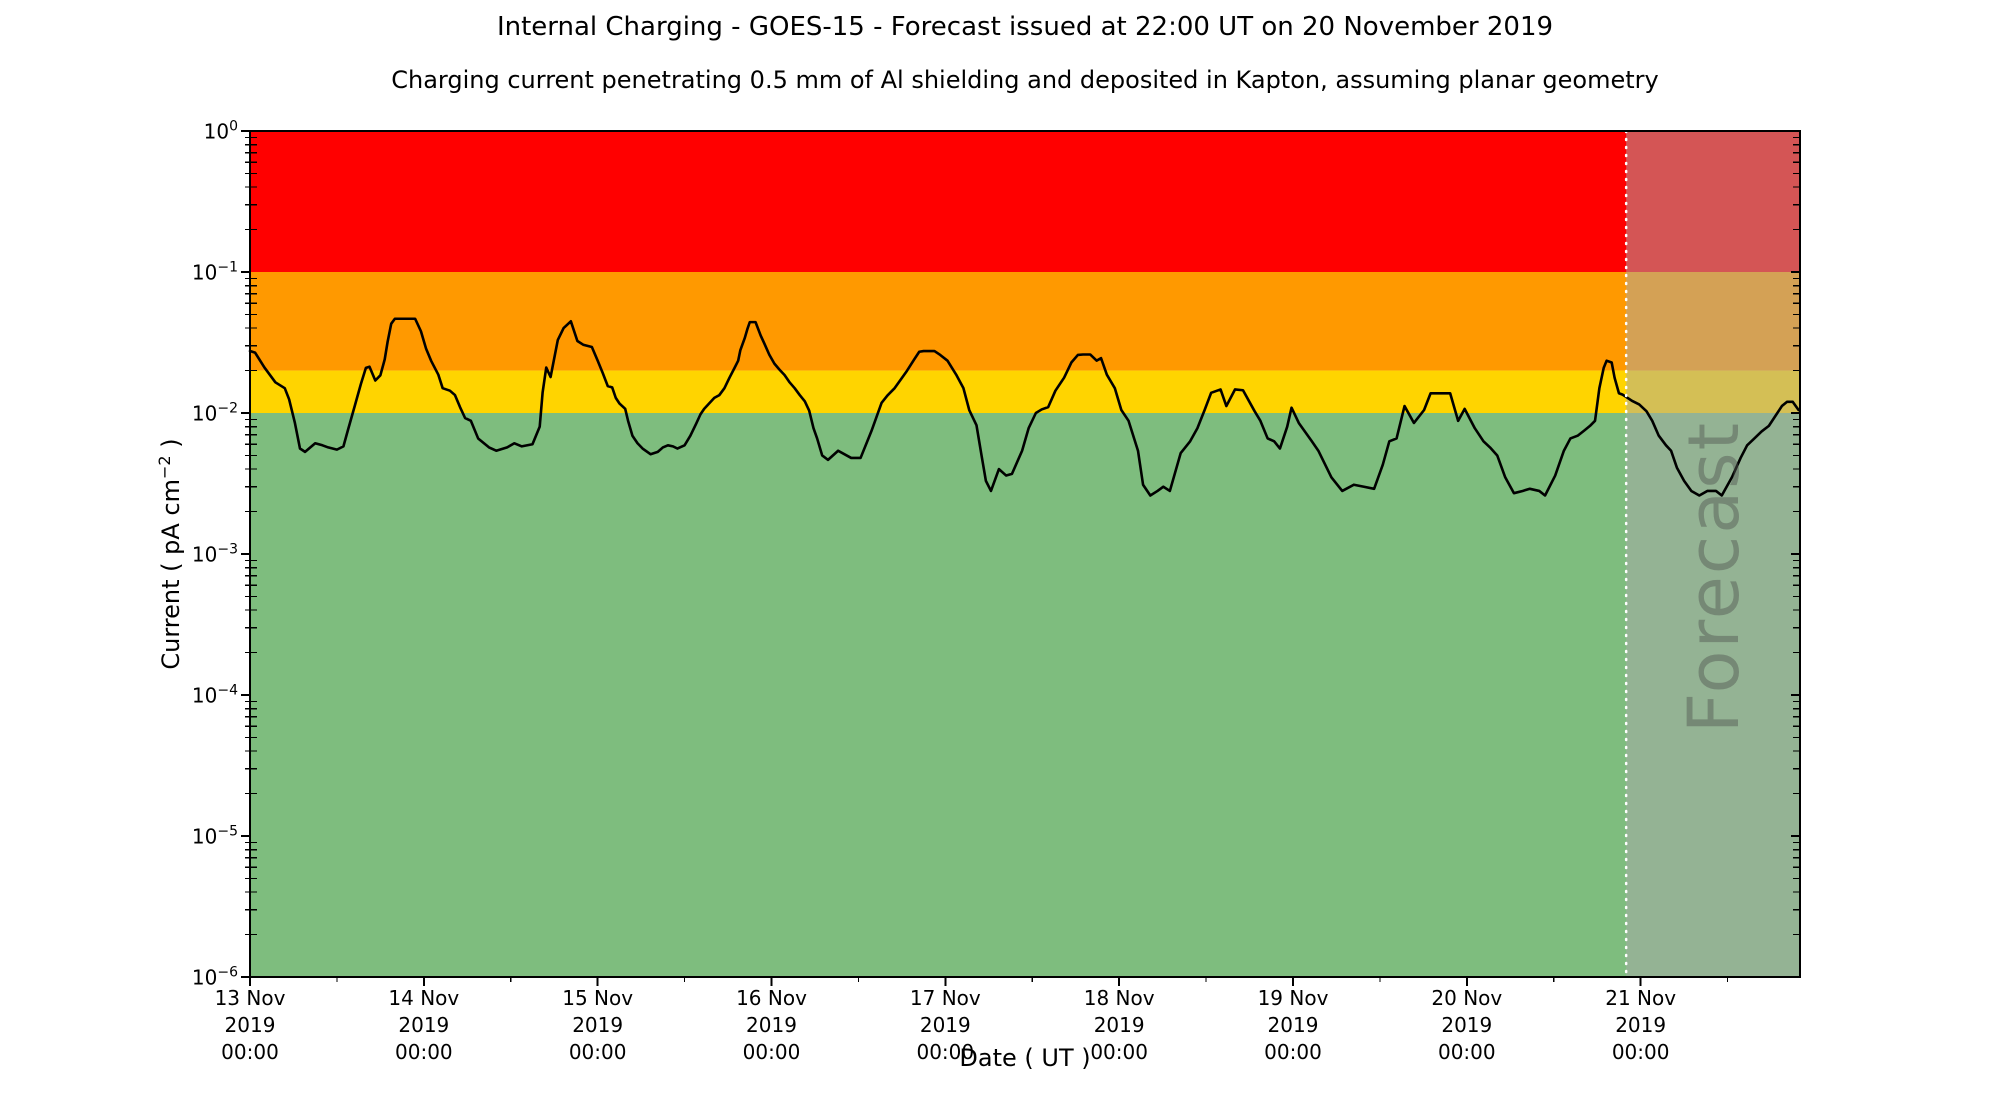 Image resolution: width=2000 pixels, height=1100 pixels. Describe the element at coordinates (250, 1025) in the screenshot. I see `x-tick-label: 13 Nov 2019 00:00` at that location.